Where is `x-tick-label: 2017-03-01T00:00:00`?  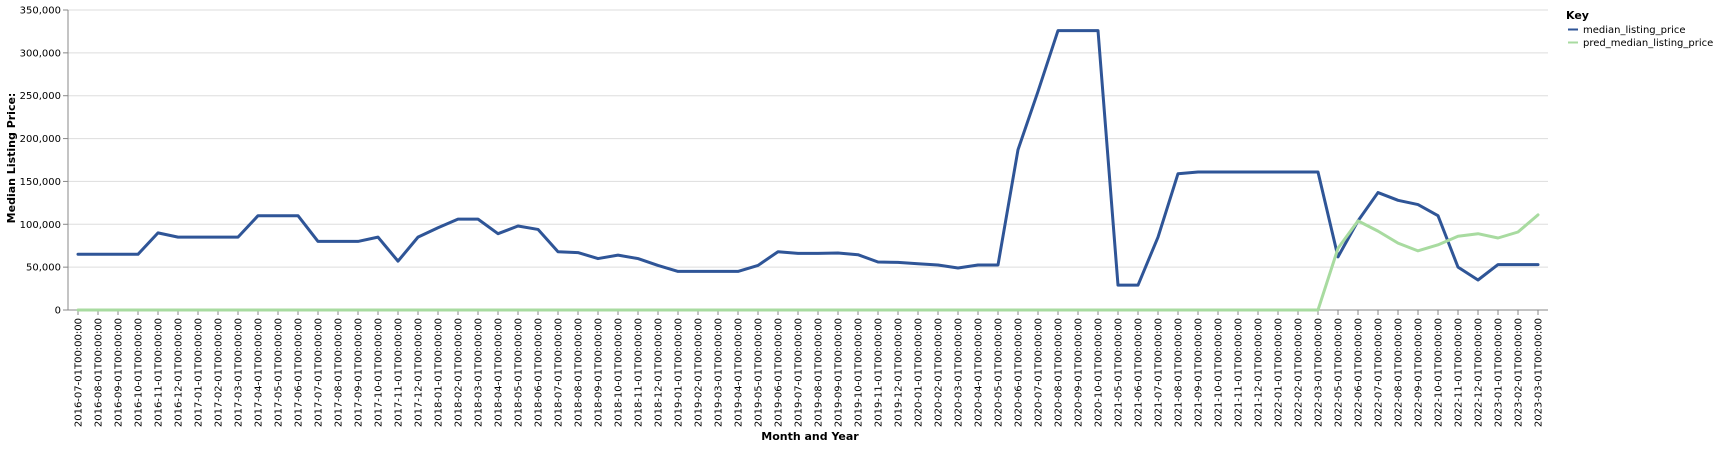 x-tick-label: 2017-03-01T00:00:00 is located at coordinates (239, 372).